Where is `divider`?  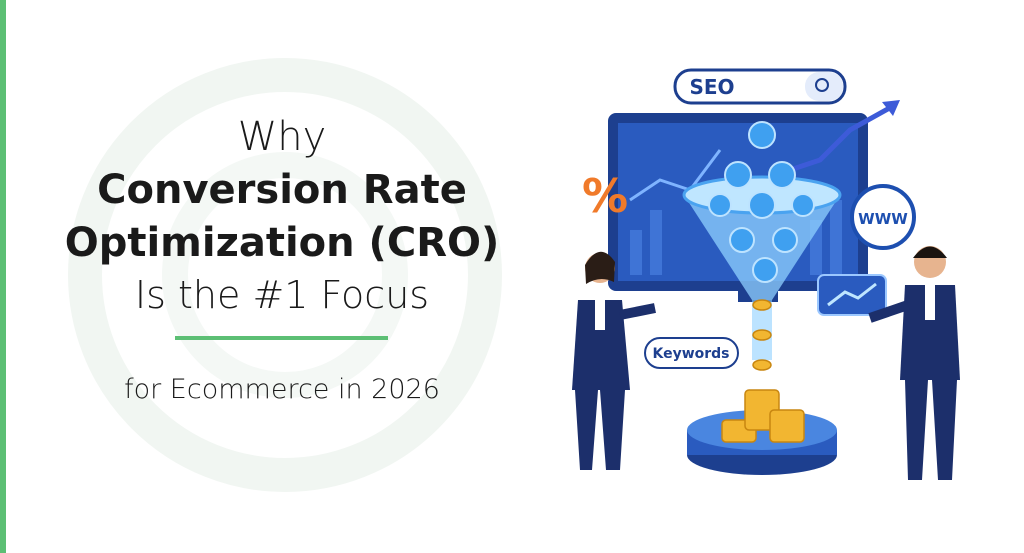 divider is located at coordinates (281, 338).